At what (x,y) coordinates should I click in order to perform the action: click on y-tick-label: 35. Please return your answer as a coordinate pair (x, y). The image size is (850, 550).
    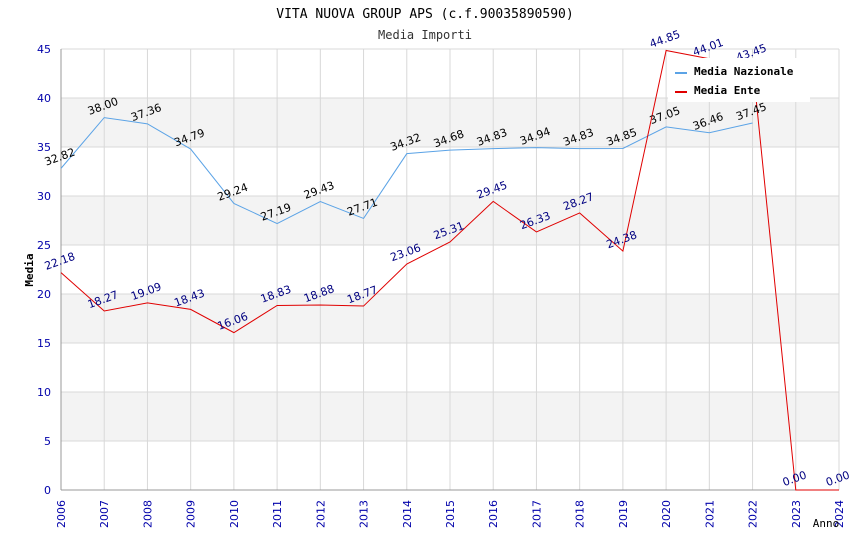
    Looking at the image, I should click on (44, 147).